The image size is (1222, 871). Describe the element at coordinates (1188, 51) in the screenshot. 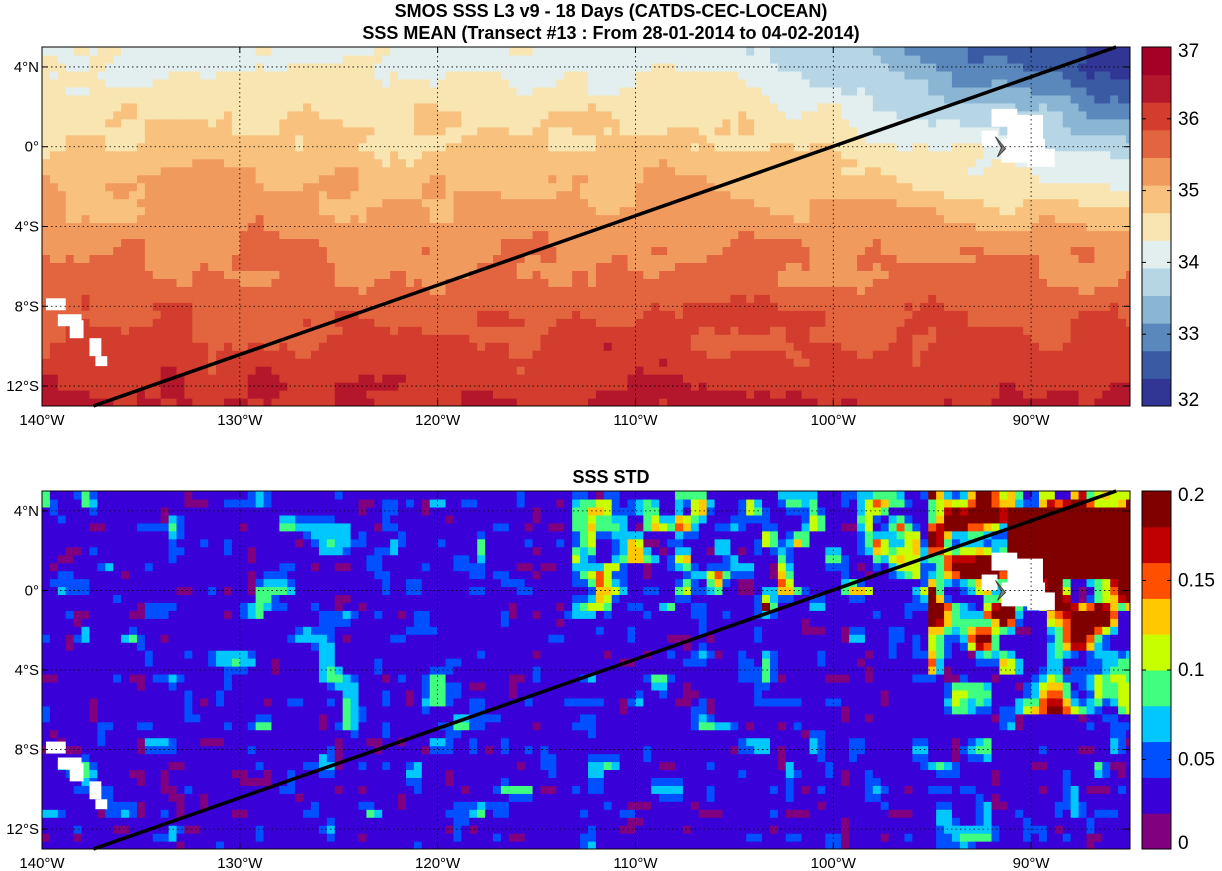

I see `colorbar-tick-label: 37` at that location.